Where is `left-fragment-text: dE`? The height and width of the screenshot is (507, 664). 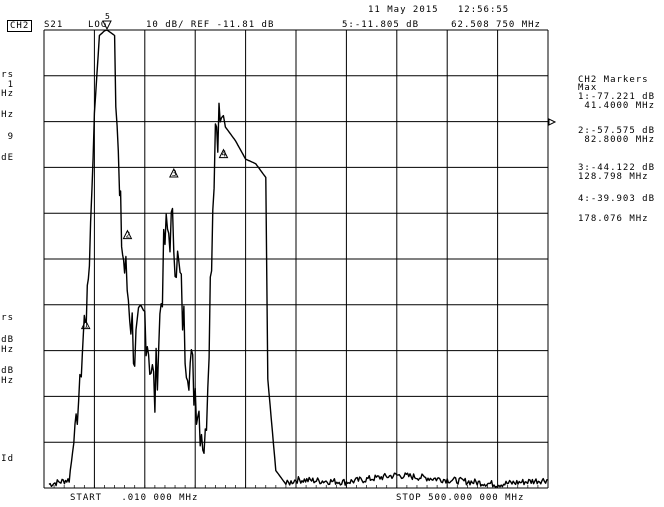
left-fragment-text: dE is located at coordinates (7, 158).